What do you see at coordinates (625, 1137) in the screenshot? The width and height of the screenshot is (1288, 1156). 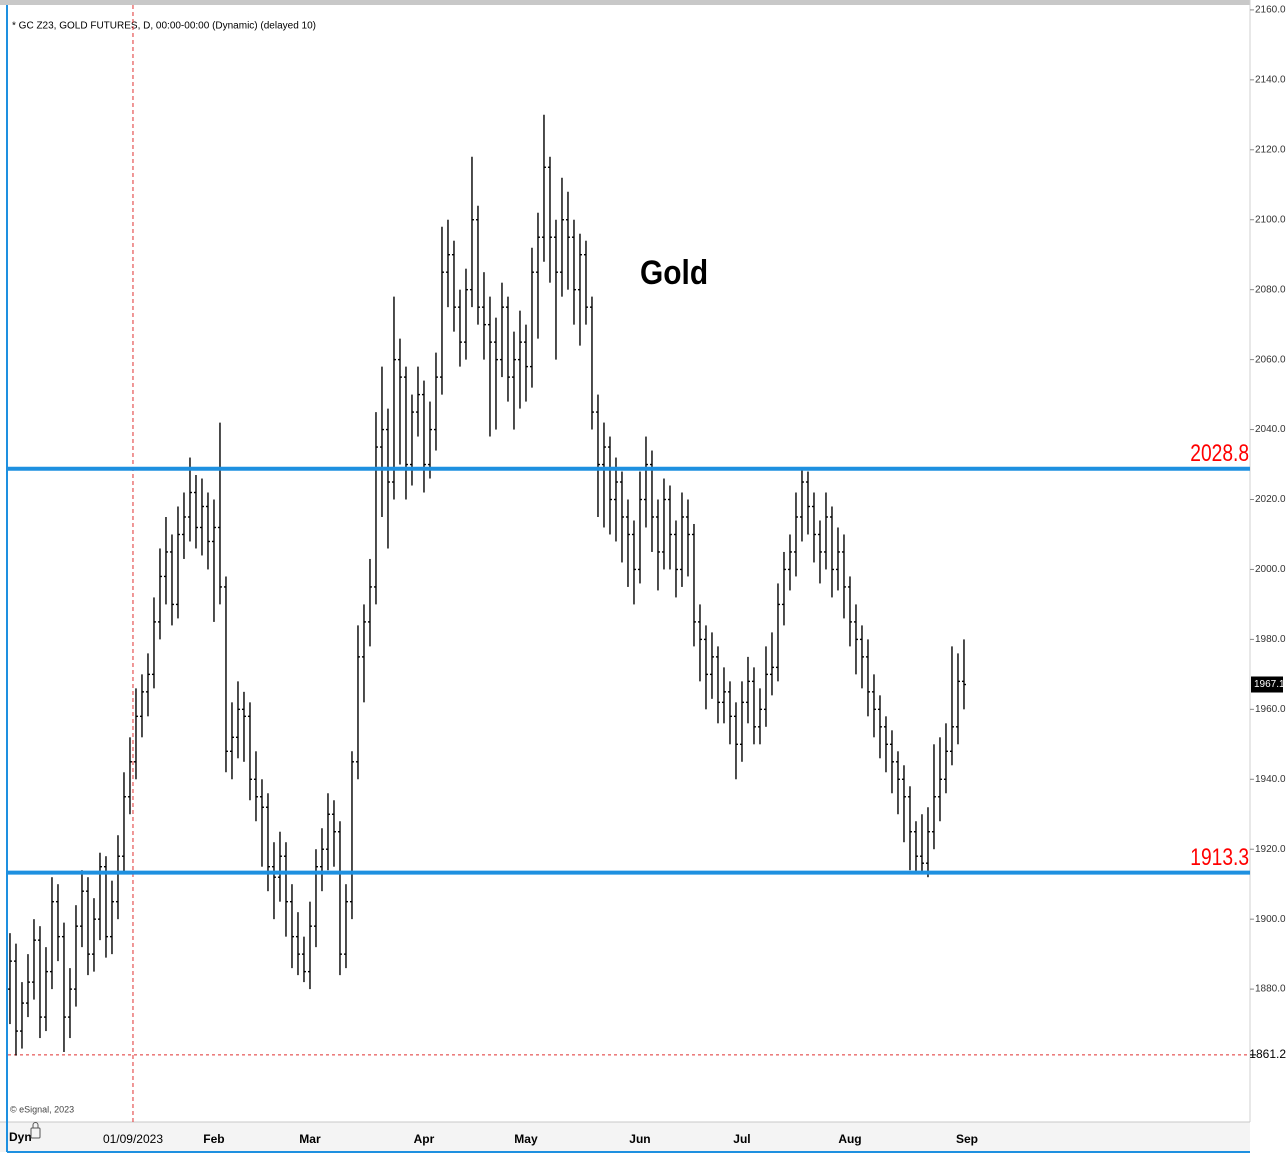 I see `time-axis-panel` at bounding box center [625, 1137].